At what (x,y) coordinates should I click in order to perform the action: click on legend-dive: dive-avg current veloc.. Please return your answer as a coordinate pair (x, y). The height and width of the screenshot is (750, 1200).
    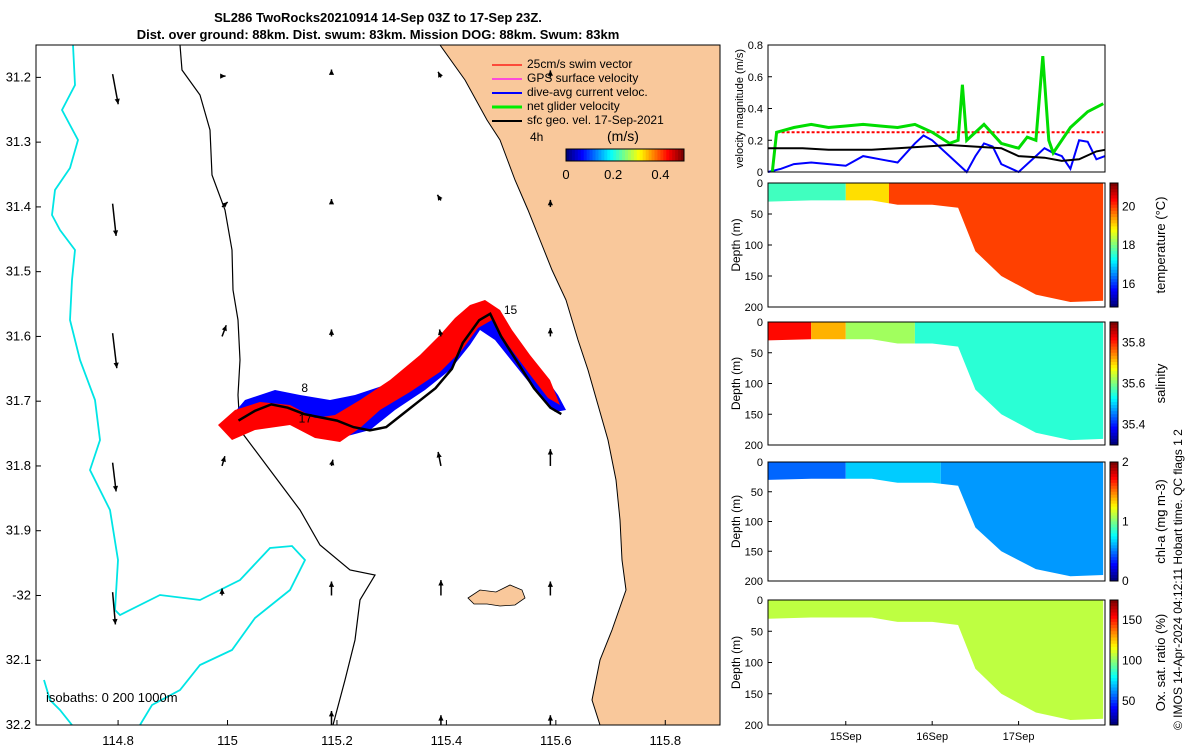
    Looking at the image, I should click on (587, 92).